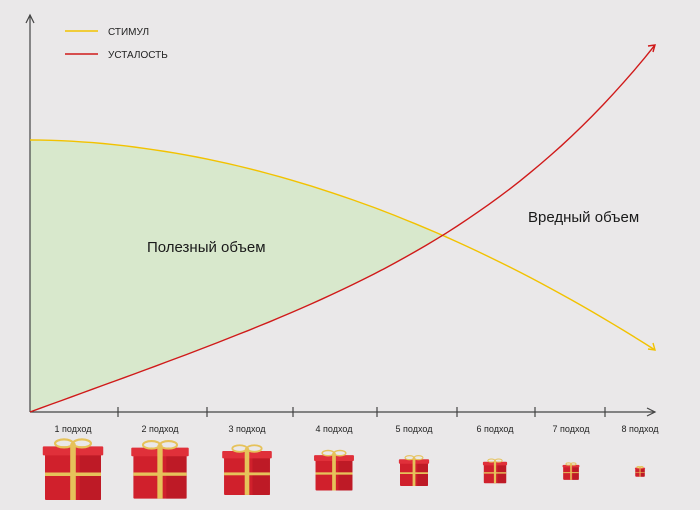 The width and height of the screenshot is (700, 510). Describe the element at coordinates (206, 247) in the screenshot. I see `useful-volume-label: Полезный объем` at that location.